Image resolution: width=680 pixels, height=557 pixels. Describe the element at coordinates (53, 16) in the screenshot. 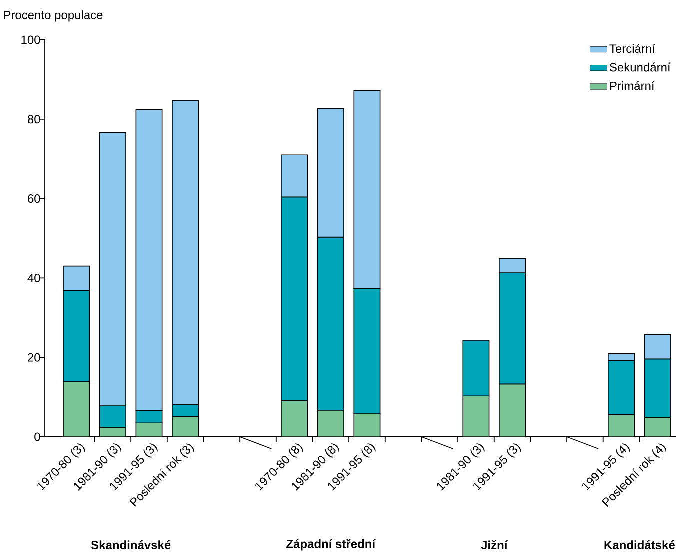

I see `y-axis-title: Procento populace` at that location.